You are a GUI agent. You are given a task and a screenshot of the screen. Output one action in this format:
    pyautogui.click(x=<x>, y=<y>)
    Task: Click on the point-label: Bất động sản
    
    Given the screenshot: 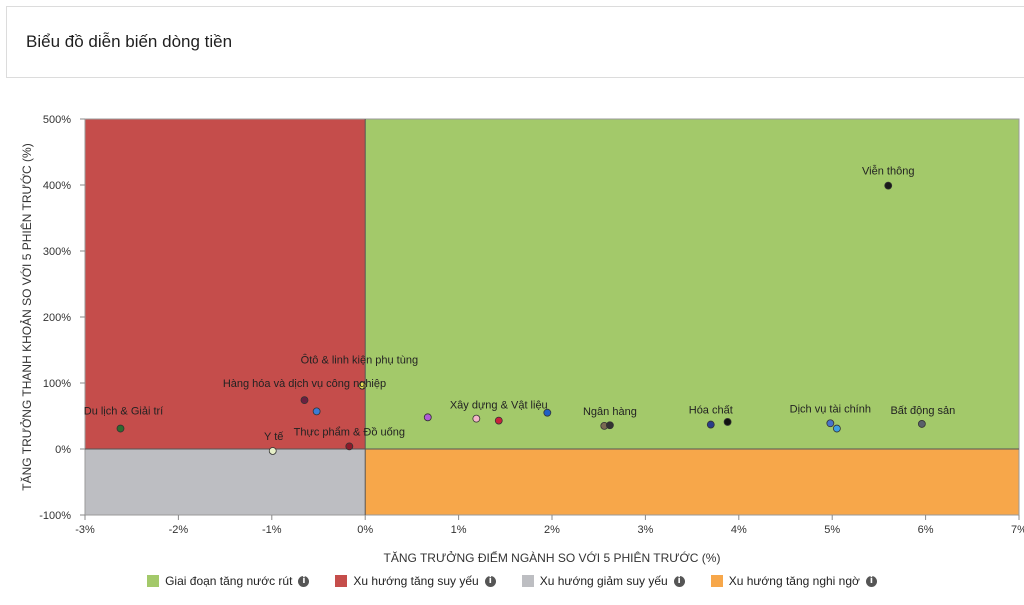 What is the action you would take?
    pyautogui.click(x=922, y=411)
    